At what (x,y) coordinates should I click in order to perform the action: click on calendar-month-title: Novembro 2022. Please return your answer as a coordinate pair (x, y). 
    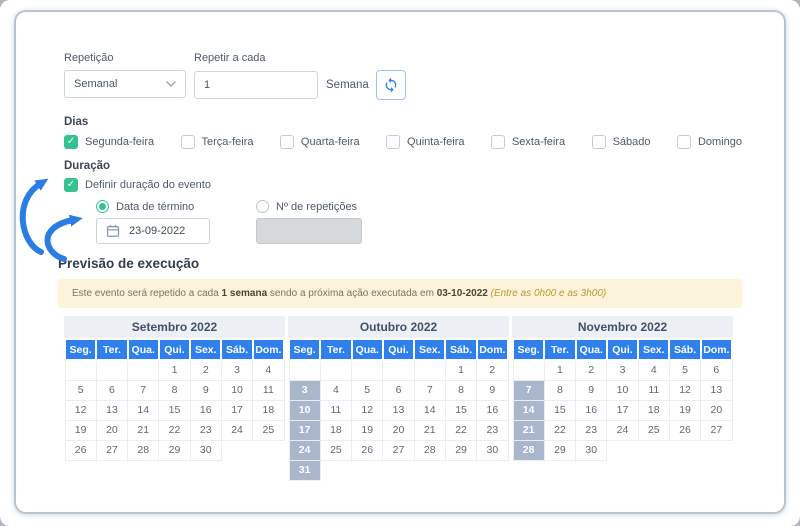
    Looking at the image, I should click on (622, 327).